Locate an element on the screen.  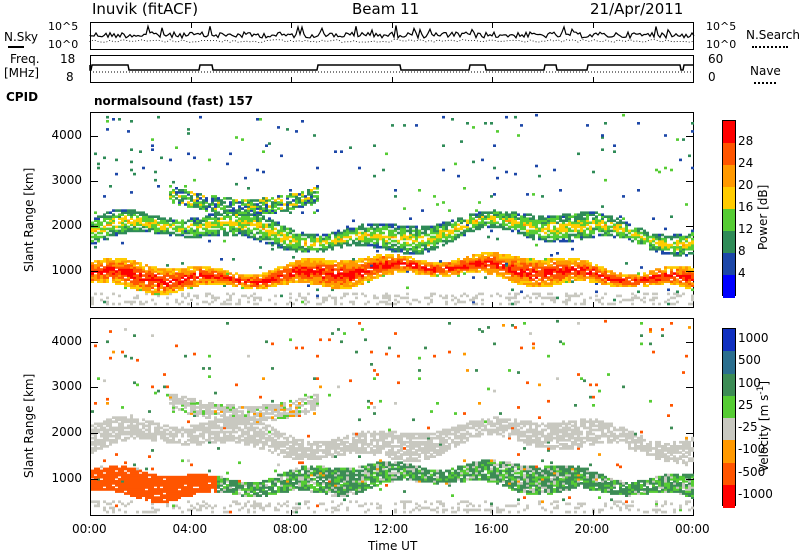
colorbar-tick-label: 16 is located at coordinates (746, 207).